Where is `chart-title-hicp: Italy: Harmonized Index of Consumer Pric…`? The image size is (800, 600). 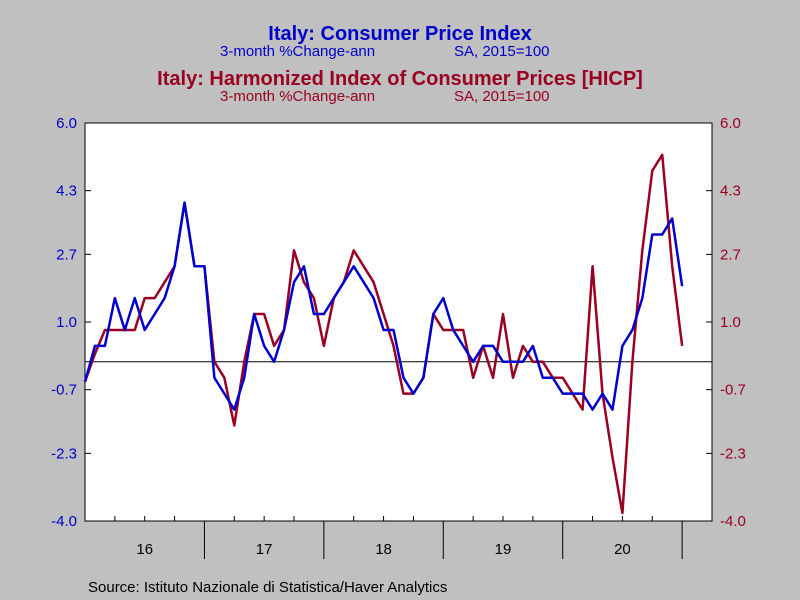 chart-title-hicp: Italy: Harmonized Index of Consumer Pric… is located at coordinates (400, 79).